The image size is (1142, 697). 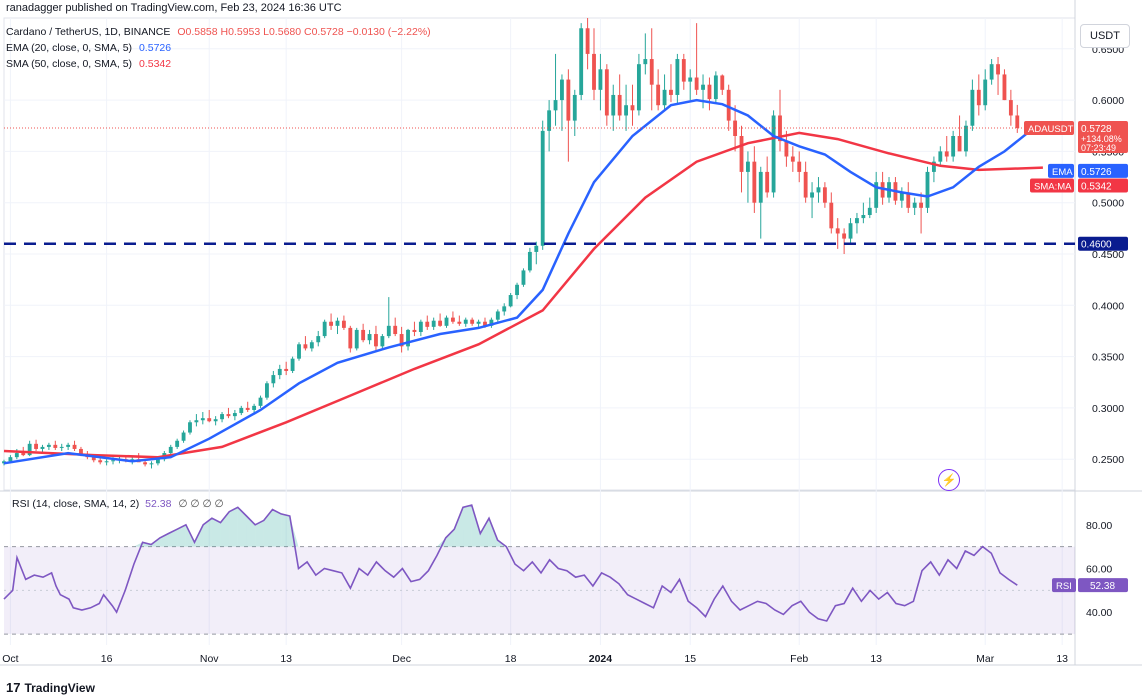 What do you see at coordinates (799, 659) in the screenshot?
I see `time-tick-label: Feb` at bounding box center [799, 659].